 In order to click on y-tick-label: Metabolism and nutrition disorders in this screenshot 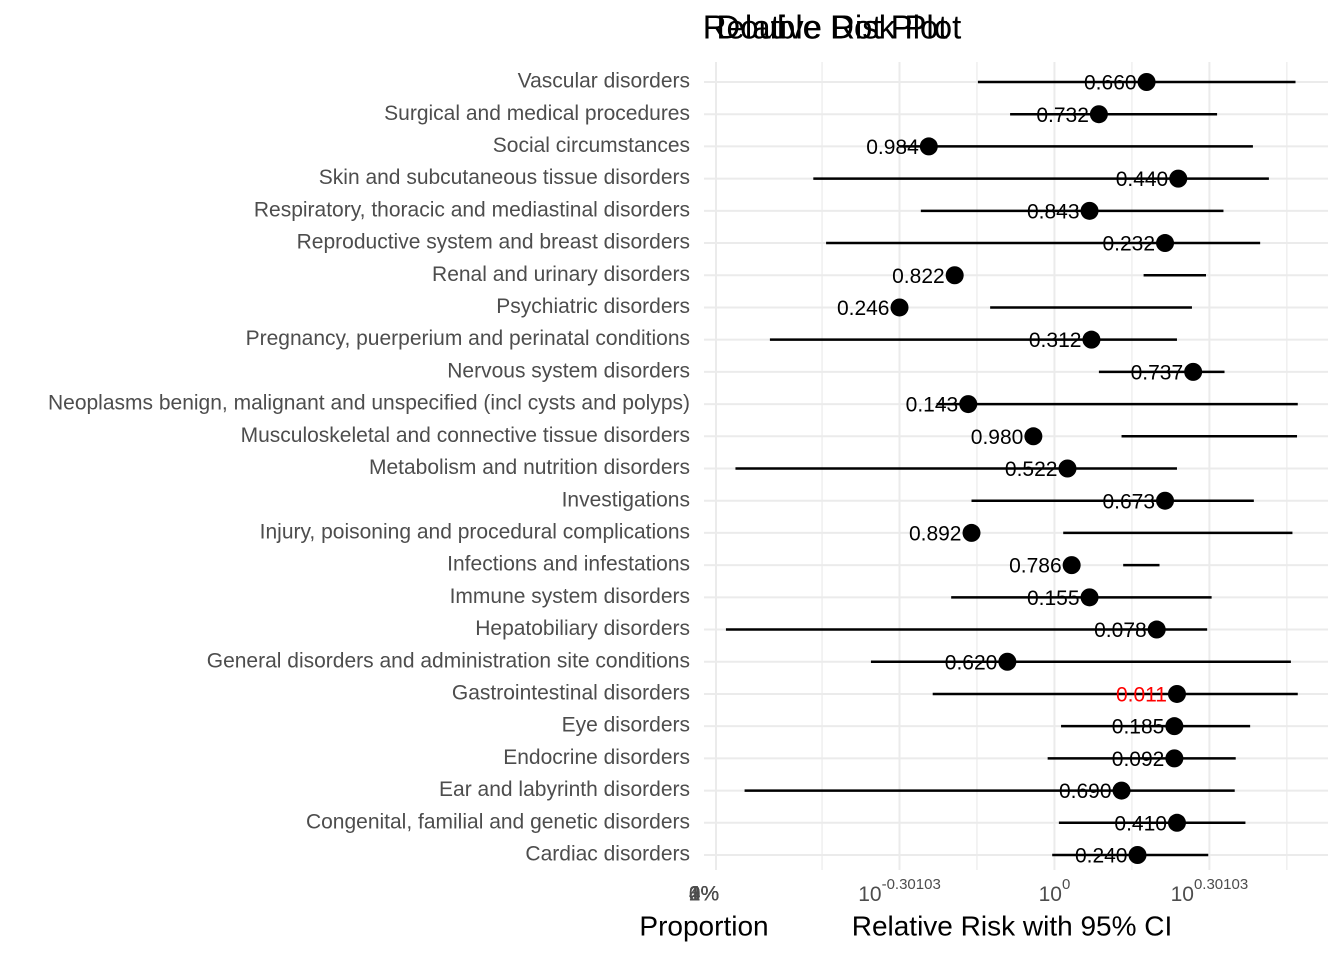, I will do `click(529, 467)`.